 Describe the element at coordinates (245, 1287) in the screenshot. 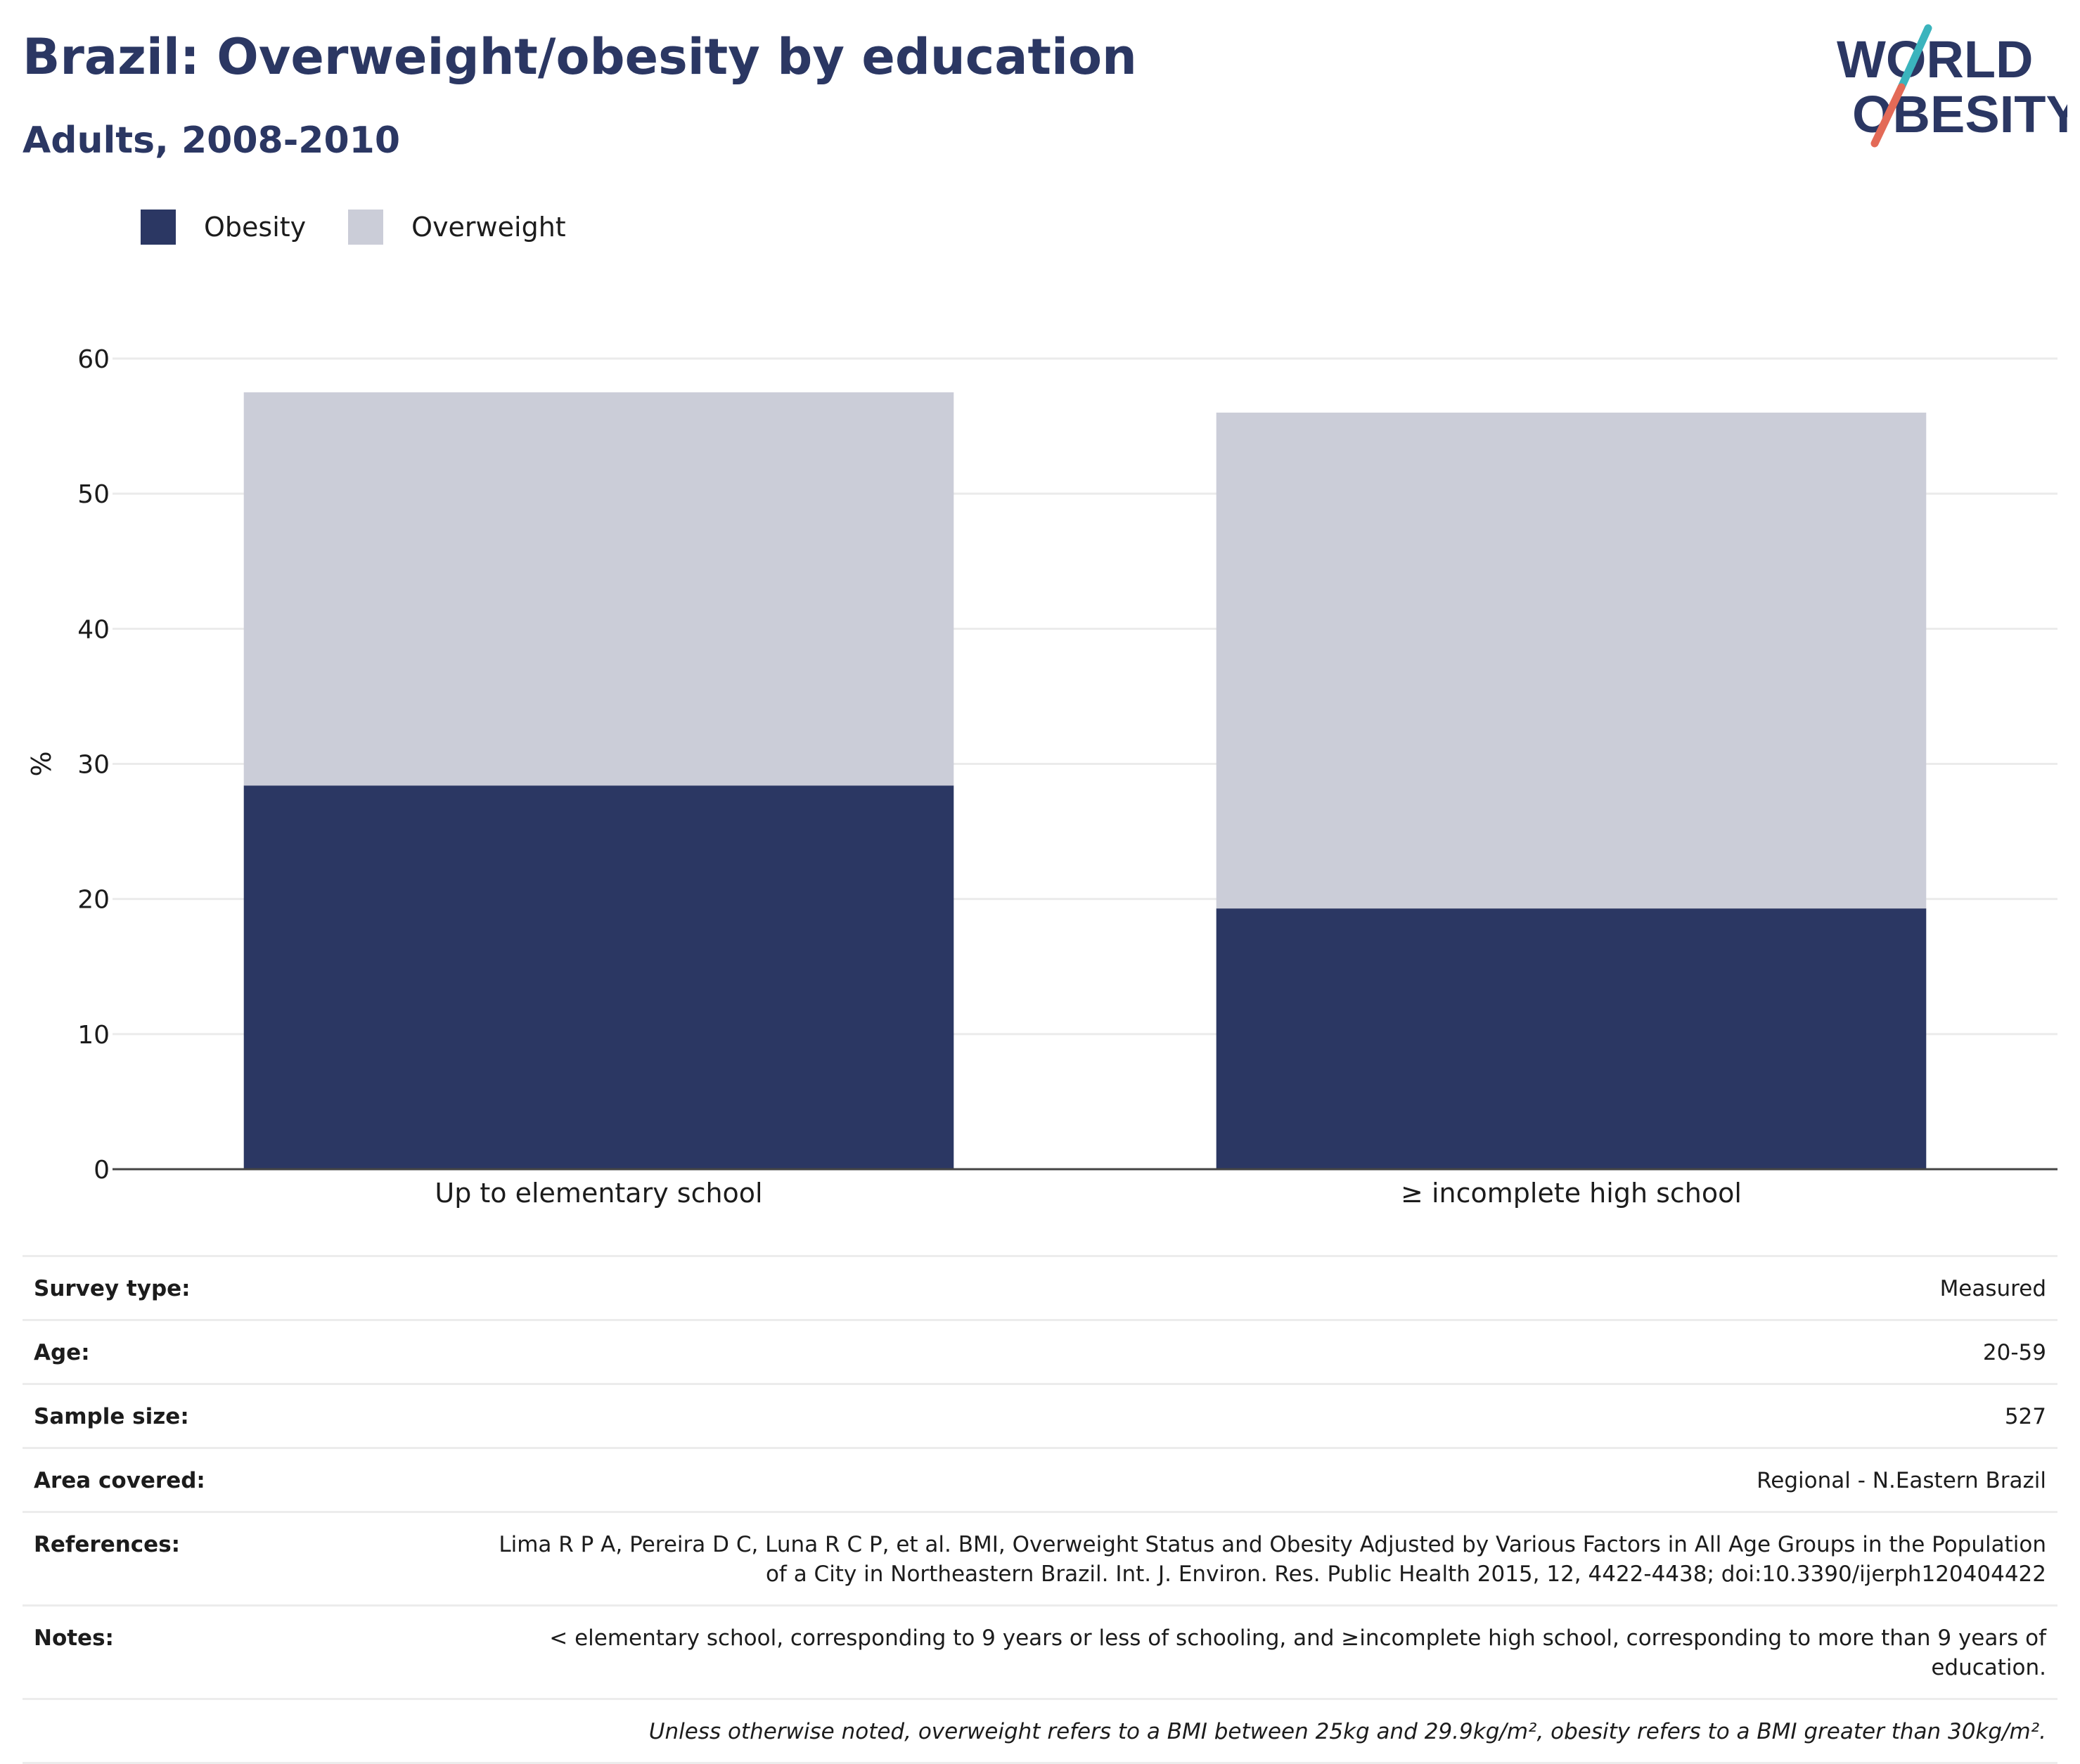

I see `detail-label: Survey type:` at that location.